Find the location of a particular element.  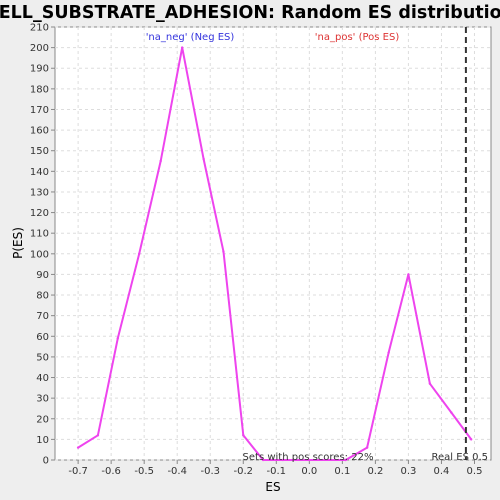

pos-scores-annotation: Sets with pos scores: 22% is located at coordinates (308, 457).